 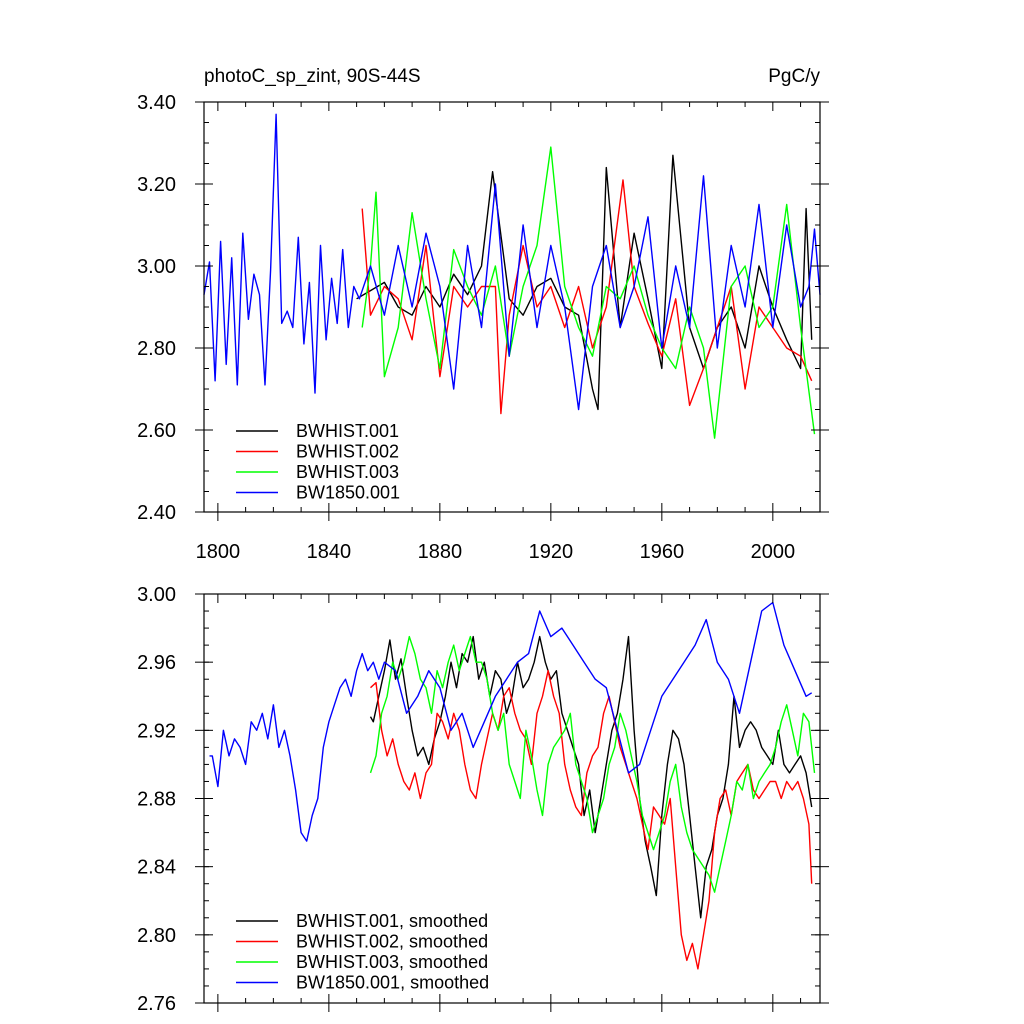 I want to click on units-label: PgC/y, so click(x=794, y=76).